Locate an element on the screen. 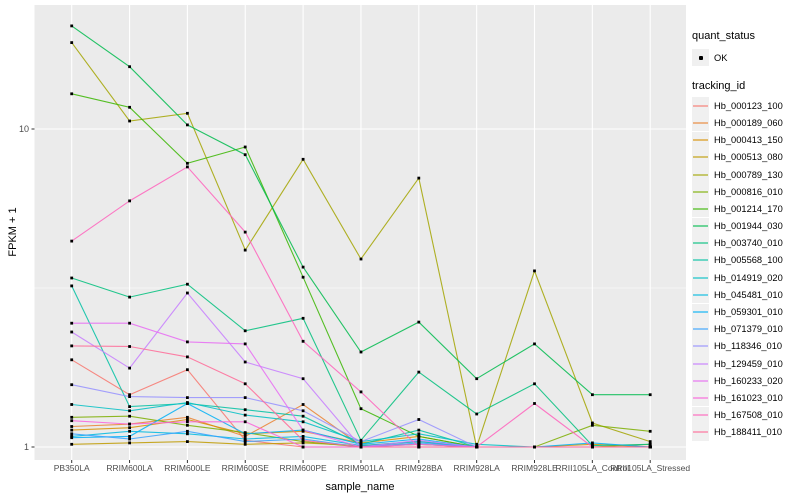 Image resolution: width=800 pixels, height=500 pixels. legend-label: Hb_118346_010 is located at coordinates (748, 346).